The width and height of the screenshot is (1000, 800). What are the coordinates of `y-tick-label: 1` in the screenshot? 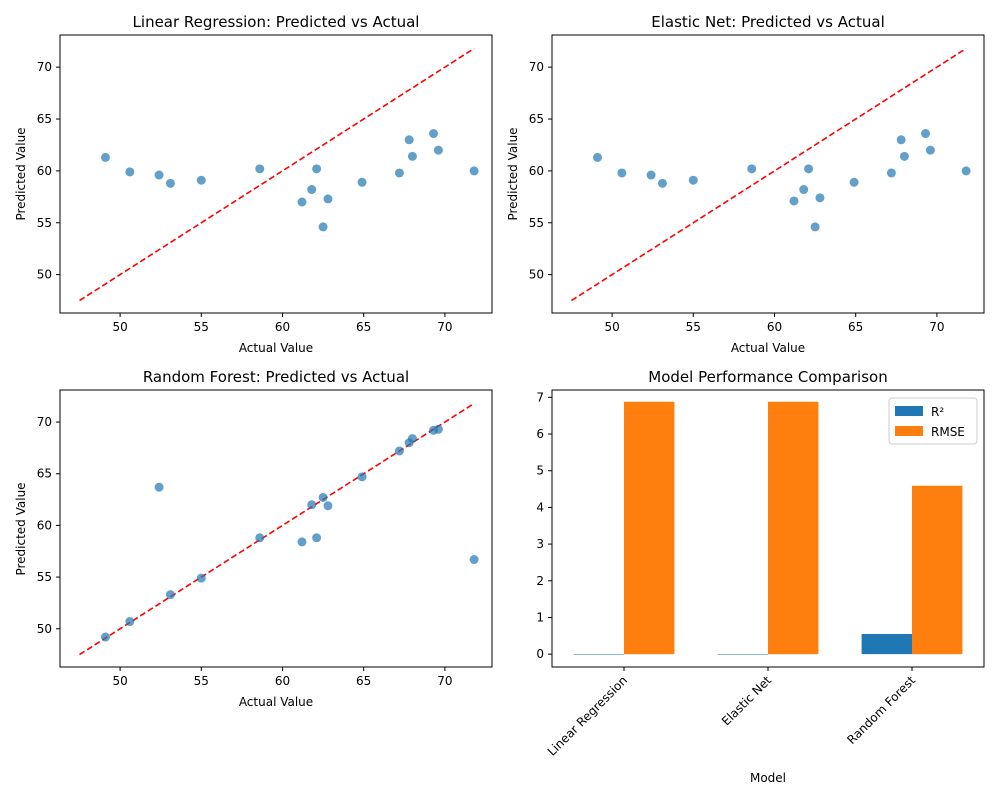 It's located at (540, 617).